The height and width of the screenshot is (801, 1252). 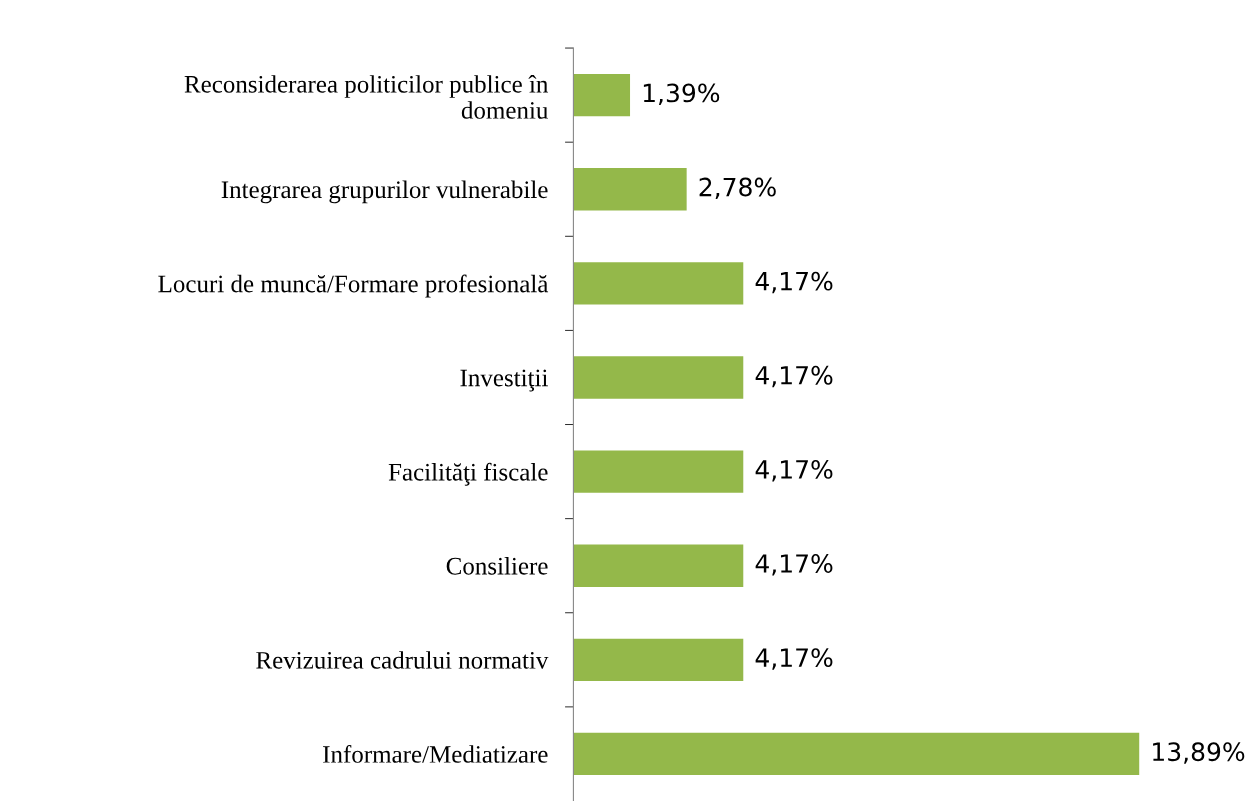 What do you see at coordinates (504, 380) in the screenshot?
I see `y-tick-label: Investiţii` at bounding box center [504, 380].